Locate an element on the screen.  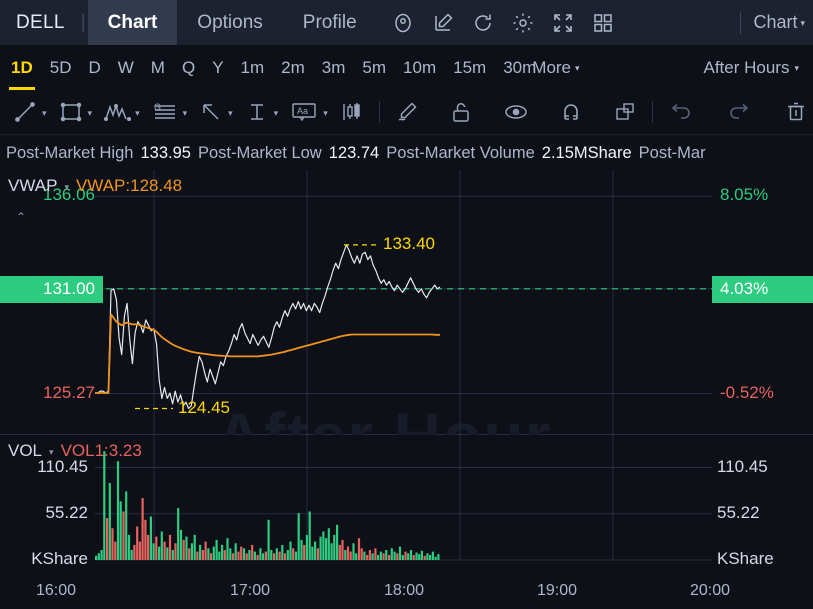
price-axis-left-high: 136.06 is located at coordinates (69, 195).